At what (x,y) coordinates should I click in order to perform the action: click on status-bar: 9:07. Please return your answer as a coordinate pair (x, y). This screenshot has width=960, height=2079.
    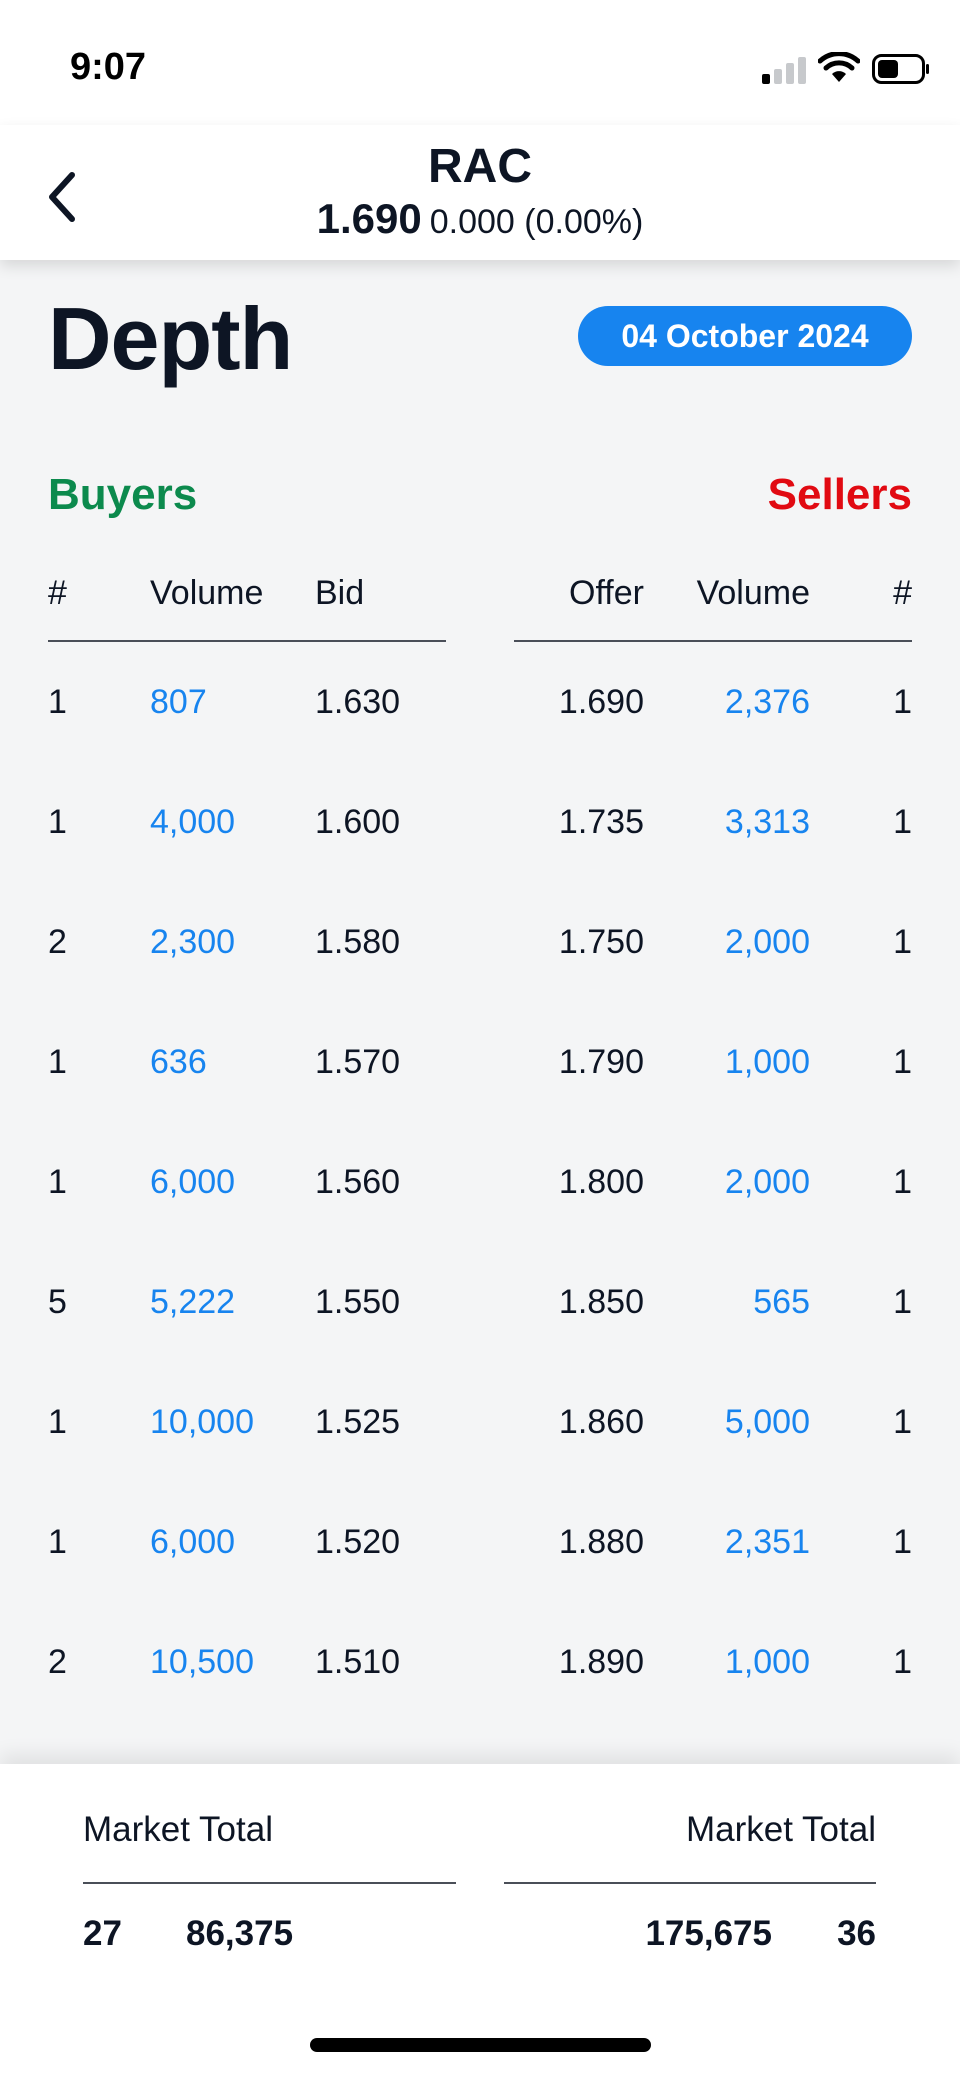
    Looking at the image, I should click on (480, 62).